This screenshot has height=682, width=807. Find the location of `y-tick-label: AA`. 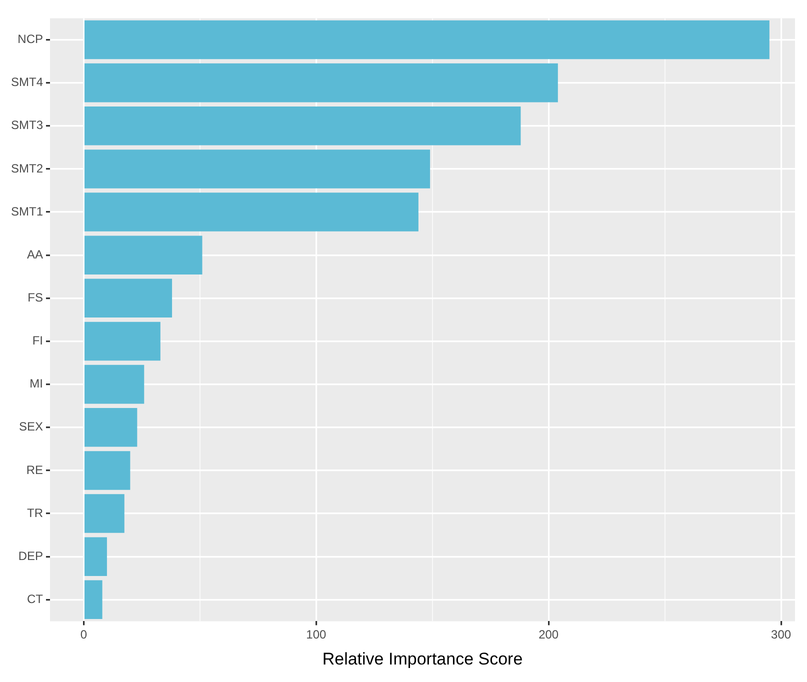

y-tick-label: AA is located at coordinates (35, 254).